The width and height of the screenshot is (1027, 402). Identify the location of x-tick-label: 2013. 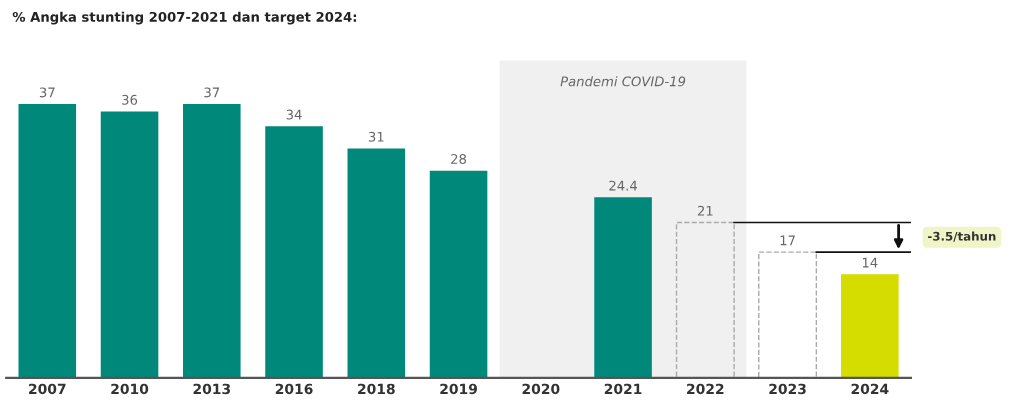
(212, 389).